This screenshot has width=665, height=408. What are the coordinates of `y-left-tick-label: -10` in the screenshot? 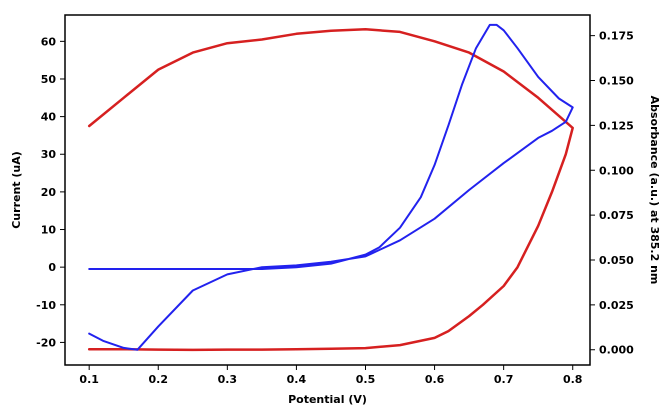 It's located at (46, 305).